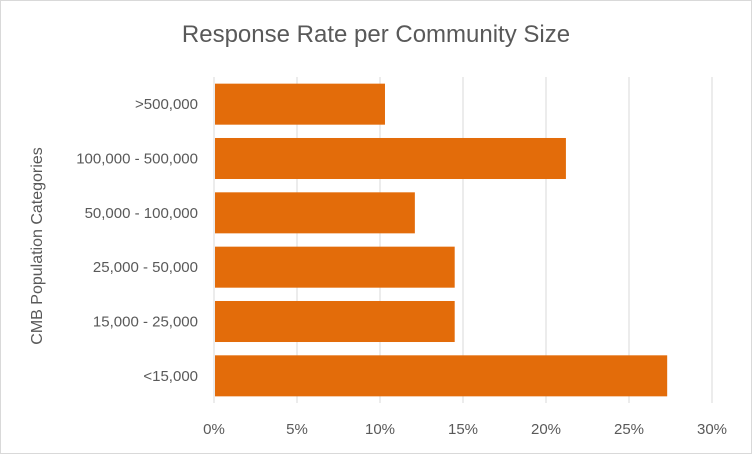  Describe the element at coordinates (170, 376) in the screenshot. I see `y-tick-label: <15,000` at that location.